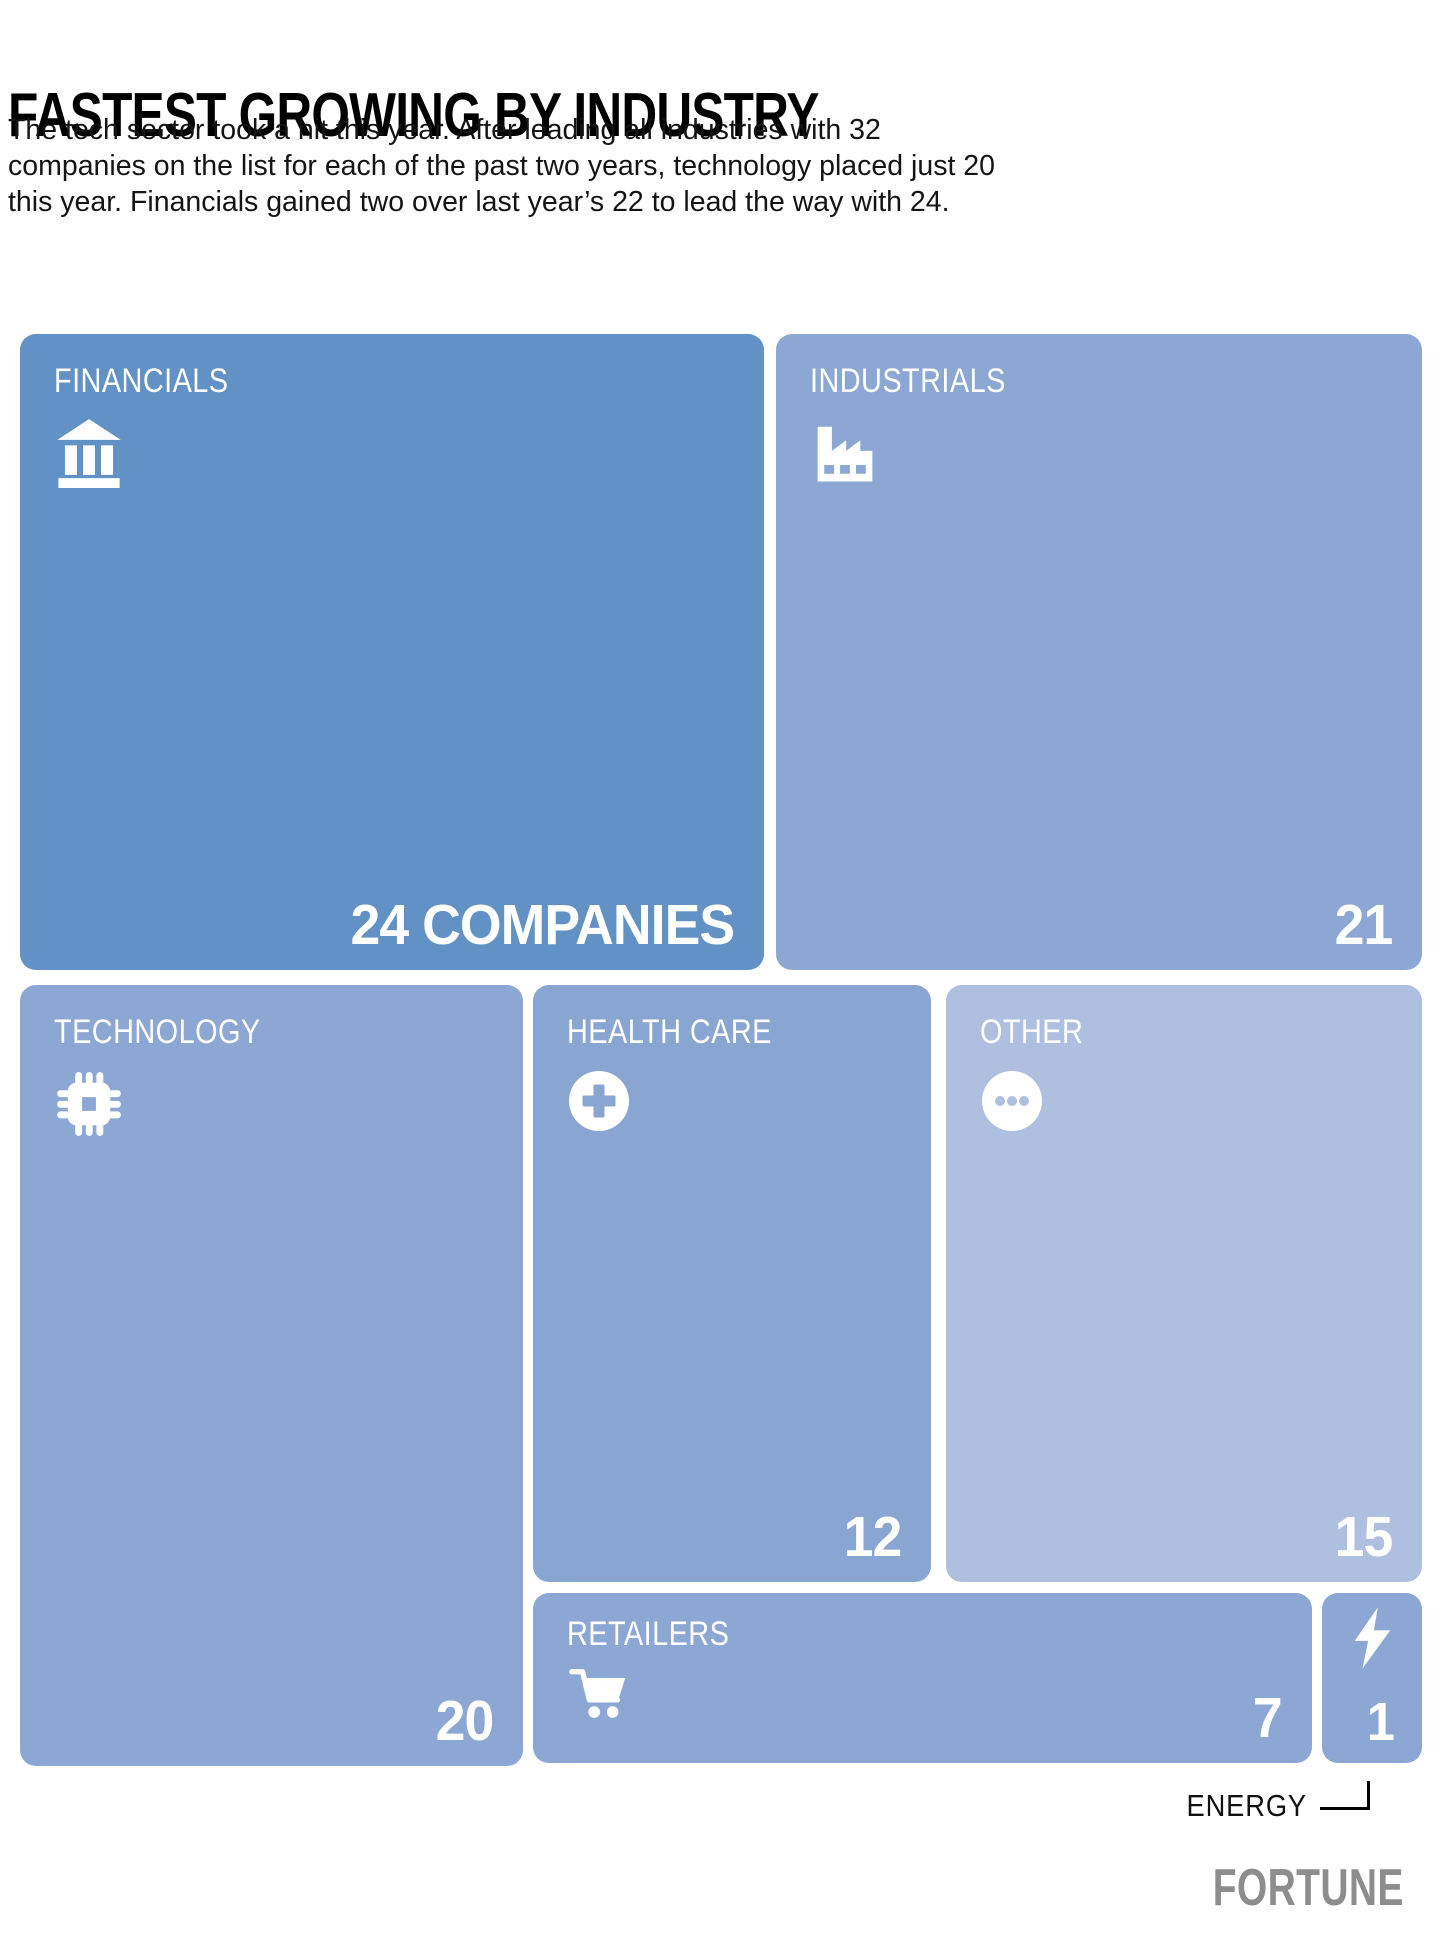 Image resolution: width=1440 pixels, height=1947 pixels. What do you see at coordinates (1032, 1032) in the screenshot?
I see `tile-label-other: OTHER` at bounding box center [1032, 1032].